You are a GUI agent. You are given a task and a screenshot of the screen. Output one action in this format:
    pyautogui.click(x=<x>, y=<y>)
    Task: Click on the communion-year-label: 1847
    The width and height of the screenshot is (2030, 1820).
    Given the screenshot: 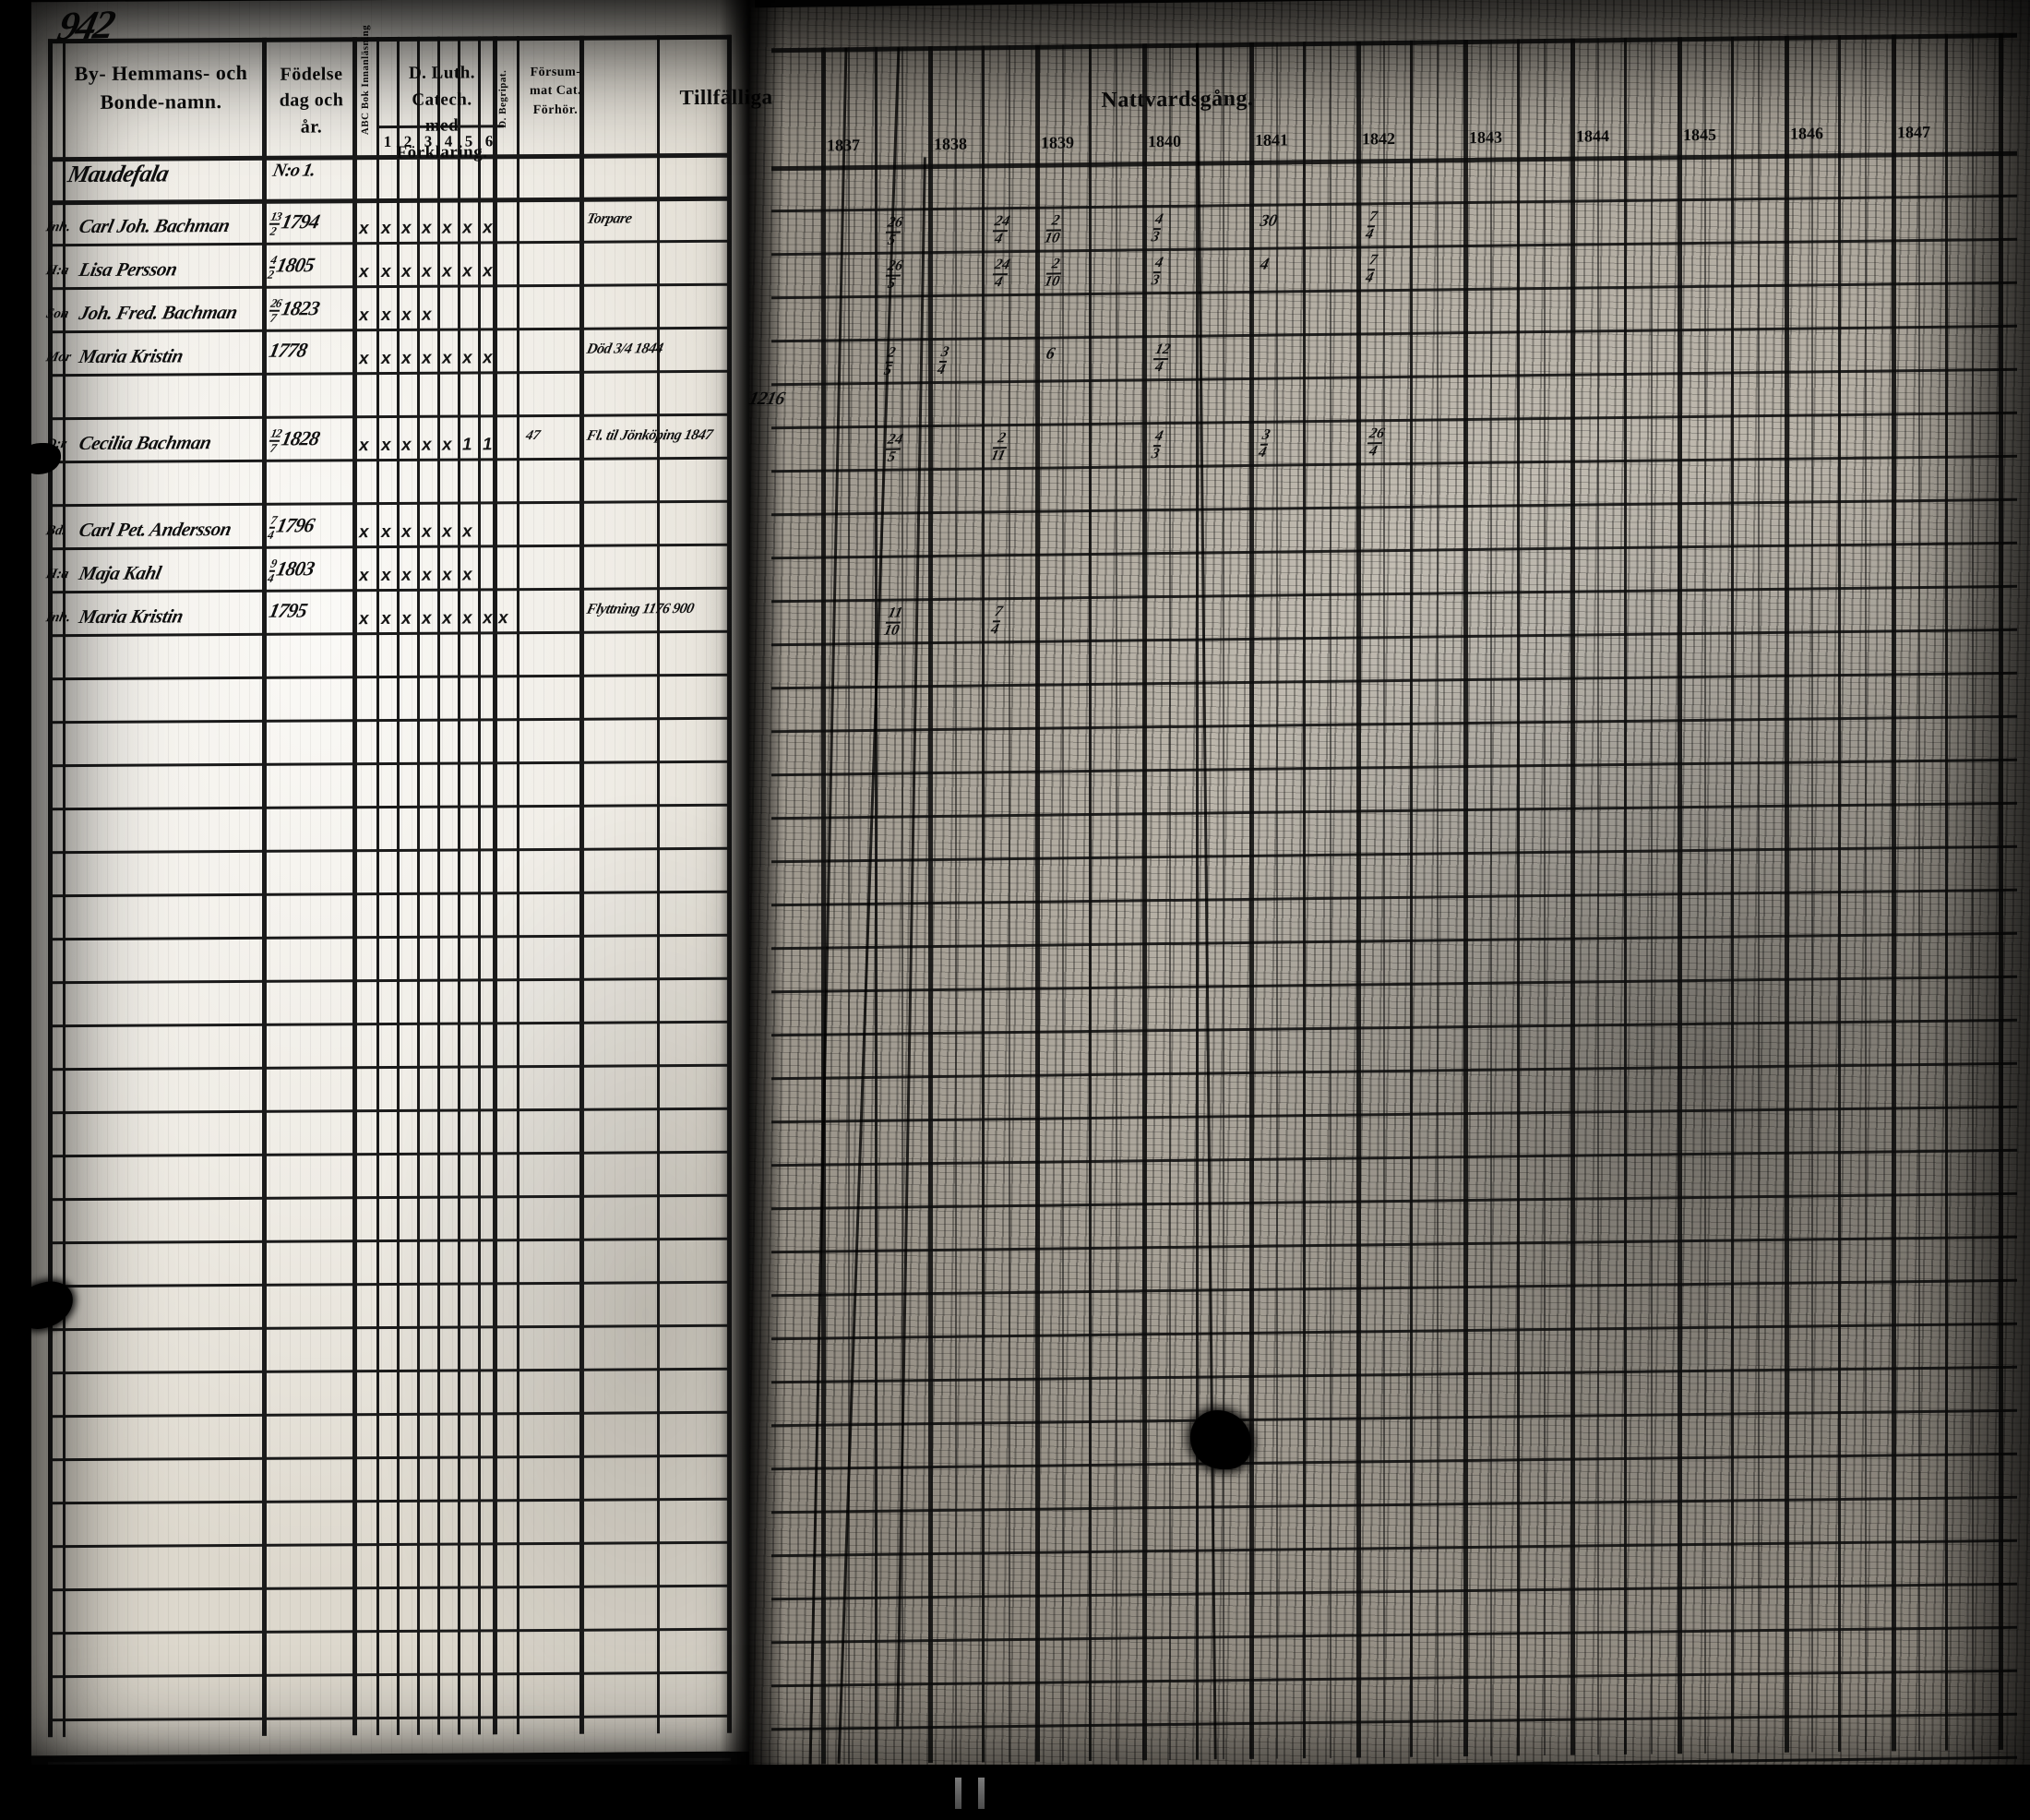 What is the action you would take?
    pyautogui.click(x=1914, y=132)
    